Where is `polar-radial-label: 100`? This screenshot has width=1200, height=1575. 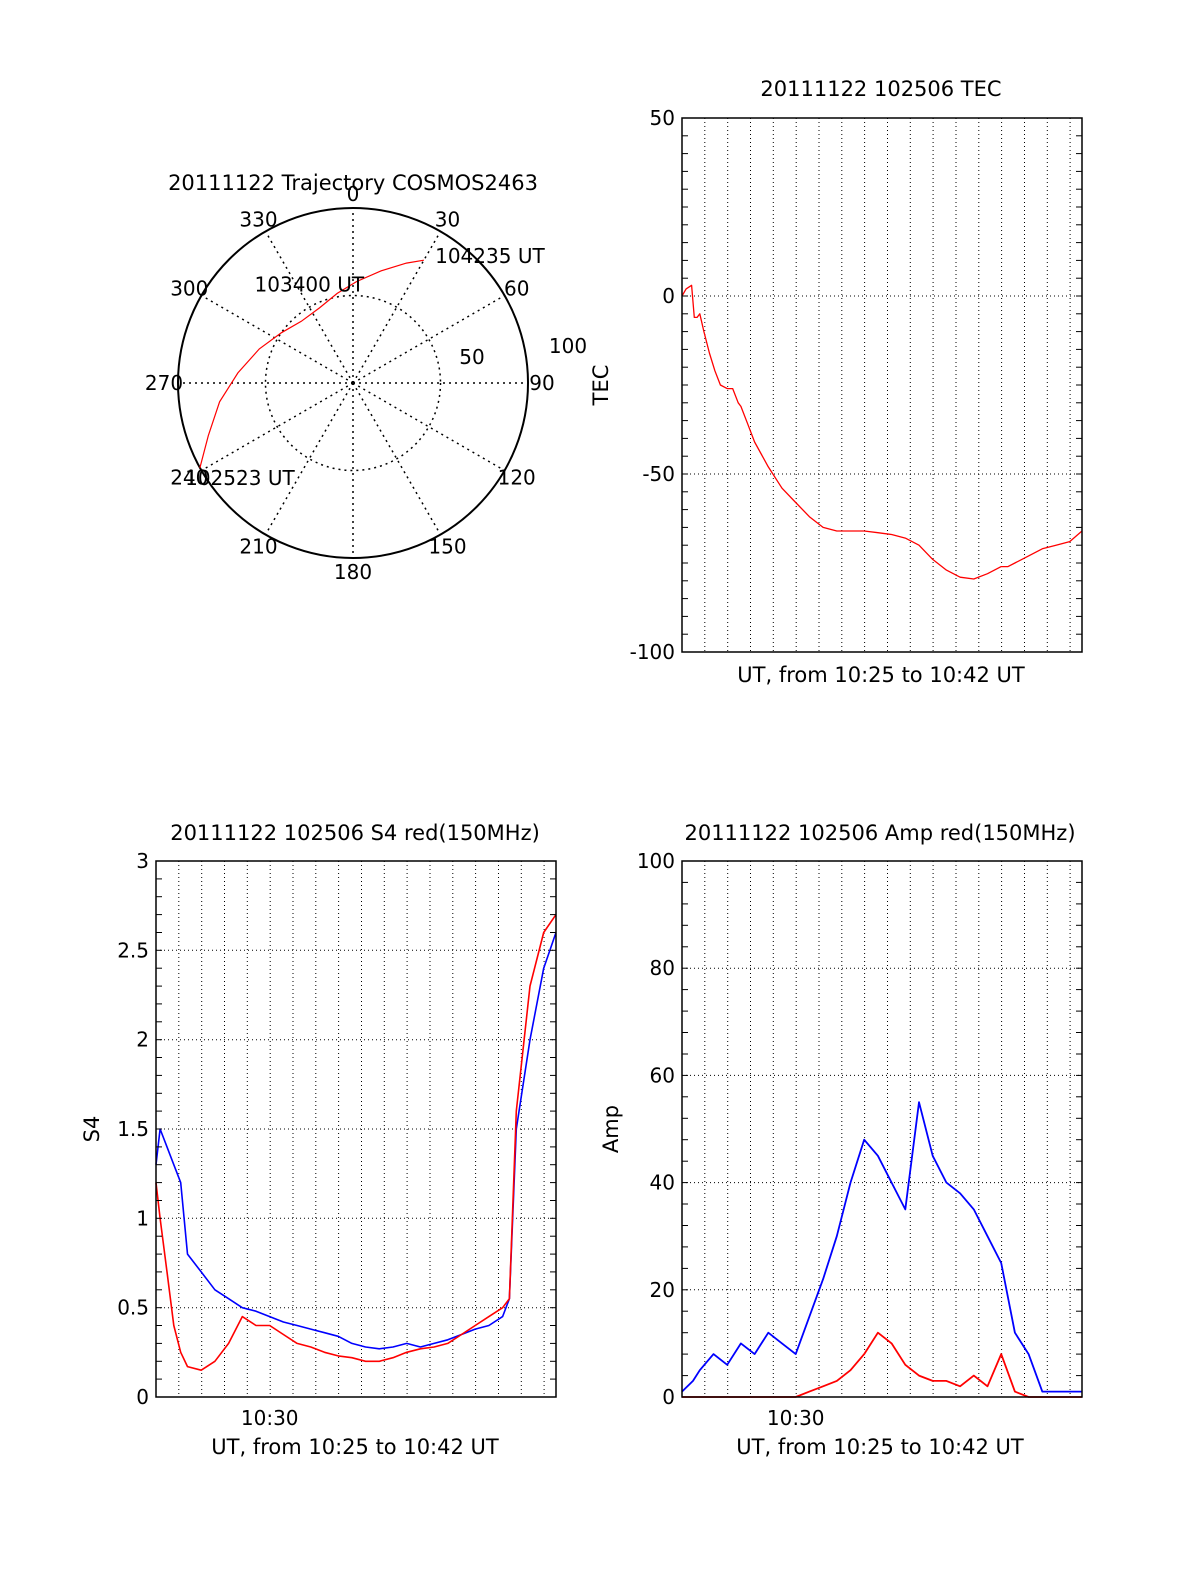 polar-radial-label: 100 is located at coordinates (568, 346).